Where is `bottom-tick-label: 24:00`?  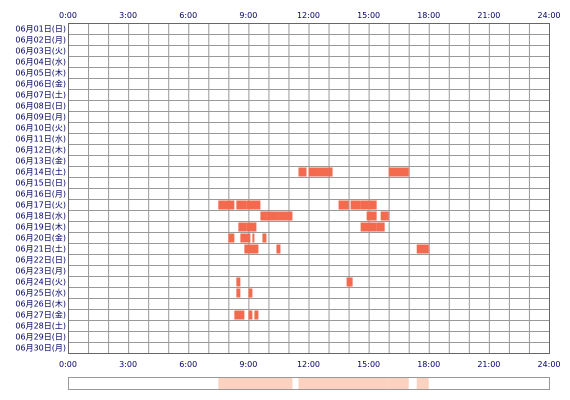
bottom-tick-label: 24:00 is located at coordinates (548, 364).